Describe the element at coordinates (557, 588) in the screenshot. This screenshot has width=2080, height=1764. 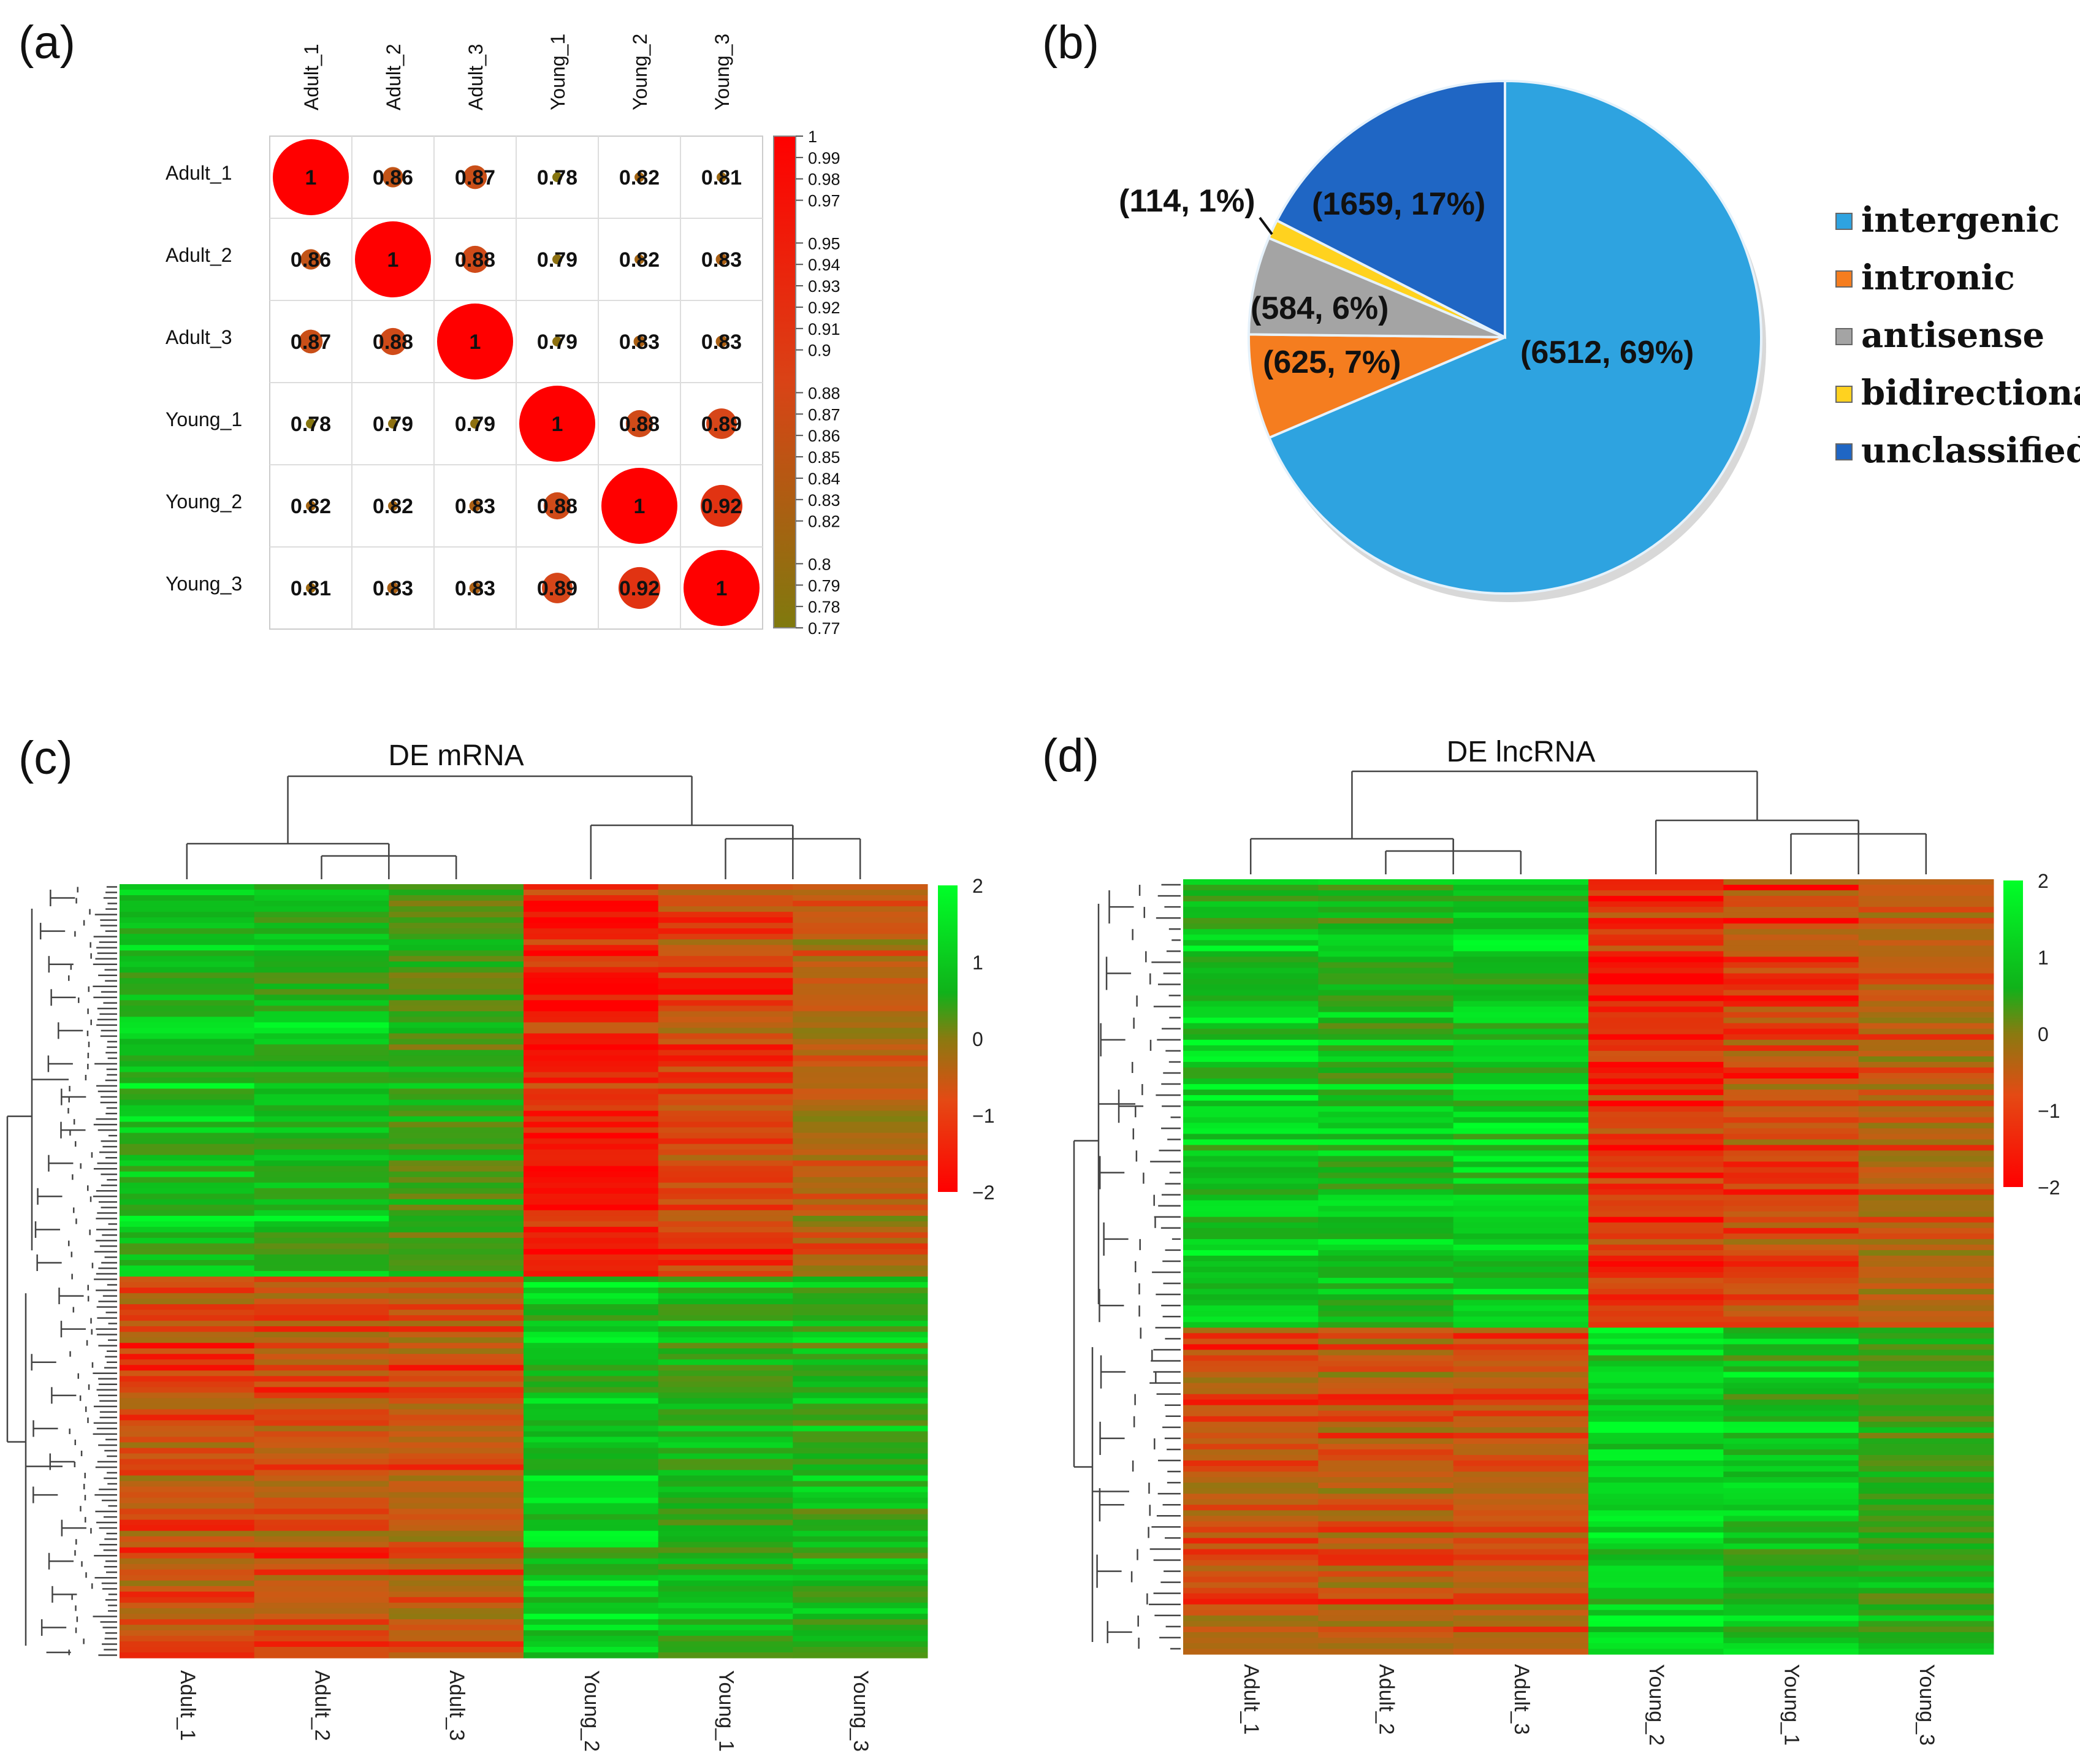
I see `correlation-value: 0.89` at that location.